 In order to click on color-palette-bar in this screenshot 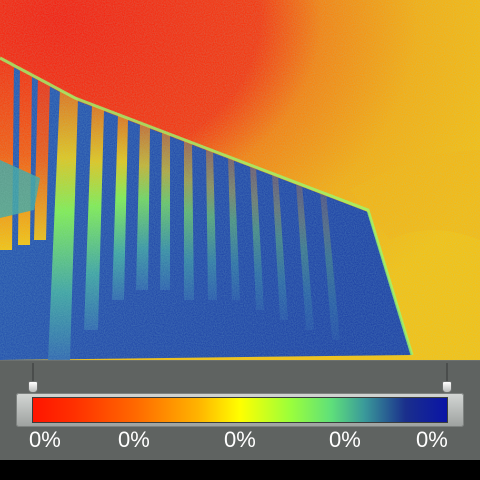, I will do `click(240, 410)`.